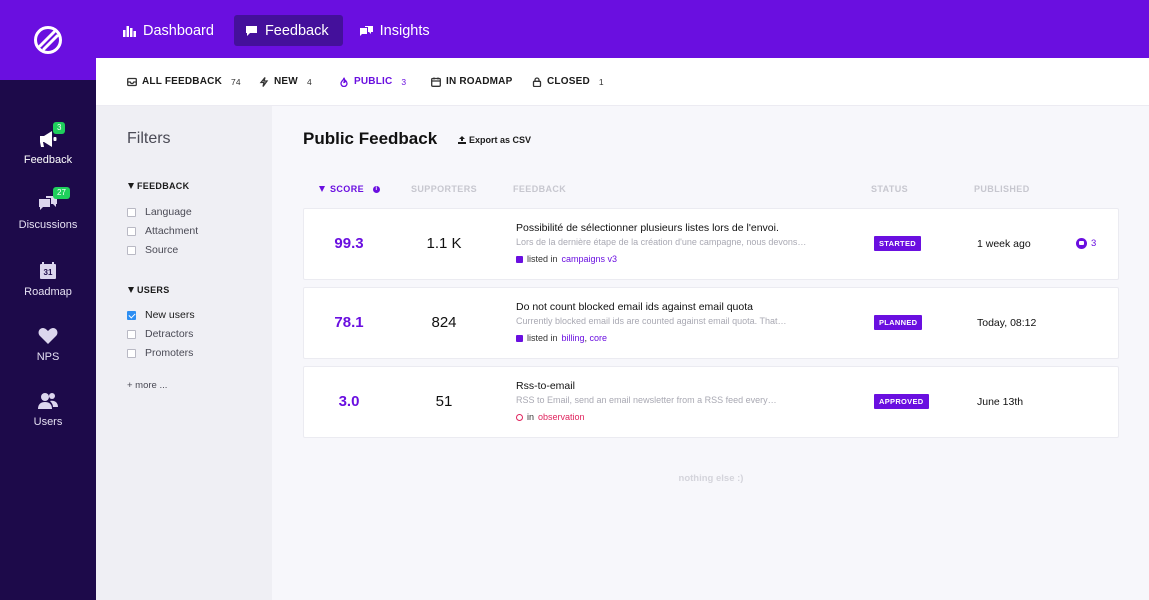  Describe the element at coordinates (598, 338) in the screenshot. I see `list-link: core` at that location.